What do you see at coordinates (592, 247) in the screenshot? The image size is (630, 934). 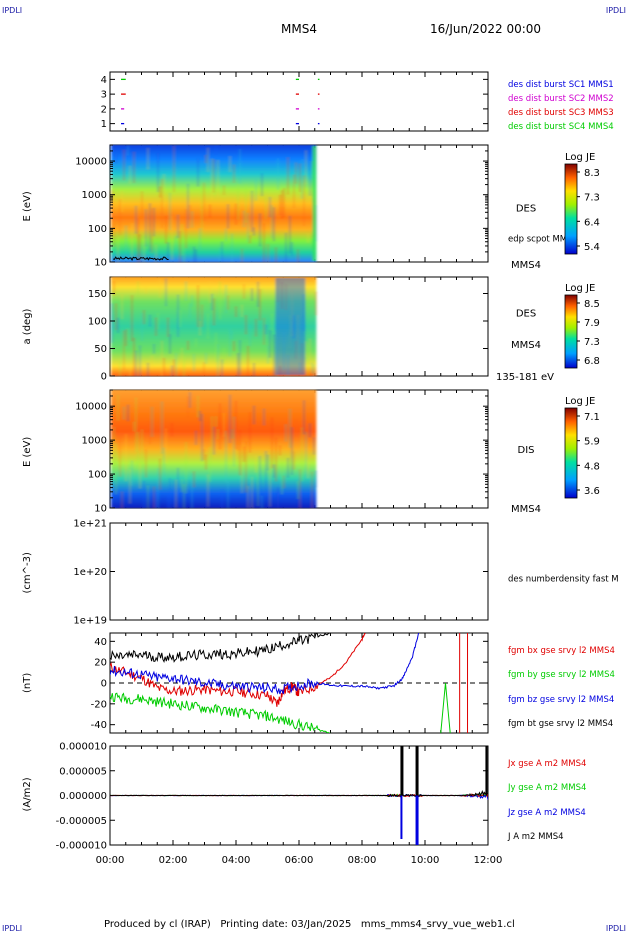 I see `colorbar-tick-label: 5.4` at bounding box center [592, 247].